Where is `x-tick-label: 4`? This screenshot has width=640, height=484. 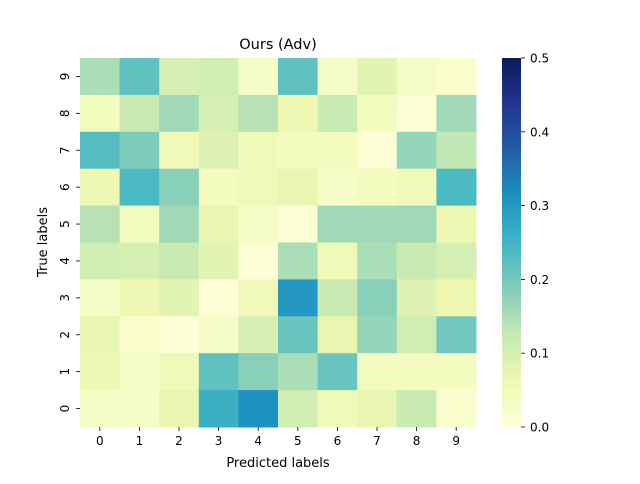 x-tick-label: 4 is located at coordinates (258, 441).